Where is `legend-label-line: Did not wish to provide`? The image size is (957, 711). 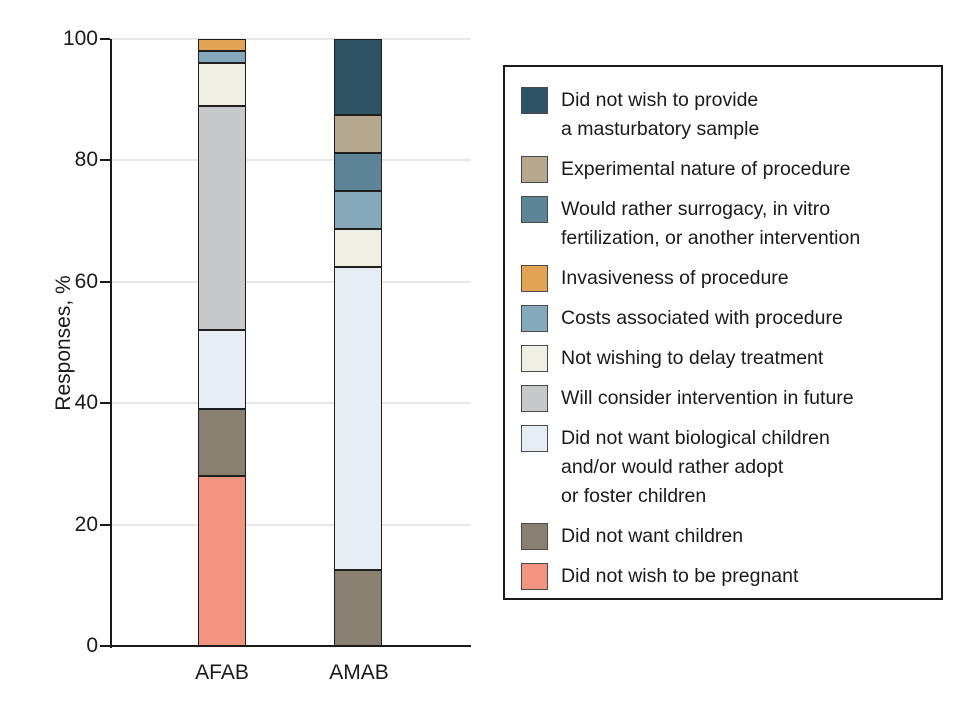
legend-label-line: Did not wish to provide is located at coordinates (660, 100).